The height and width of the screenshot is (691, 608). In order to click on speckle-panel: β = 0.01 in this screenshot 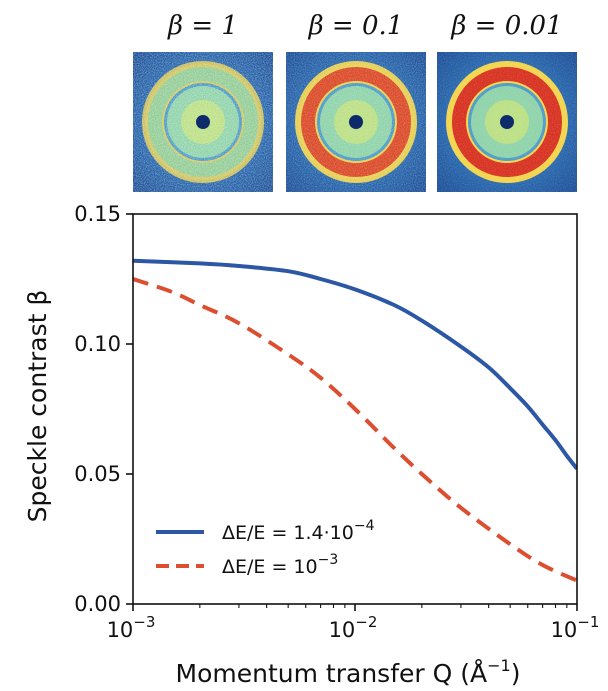, I will do `click(507, 101)`.